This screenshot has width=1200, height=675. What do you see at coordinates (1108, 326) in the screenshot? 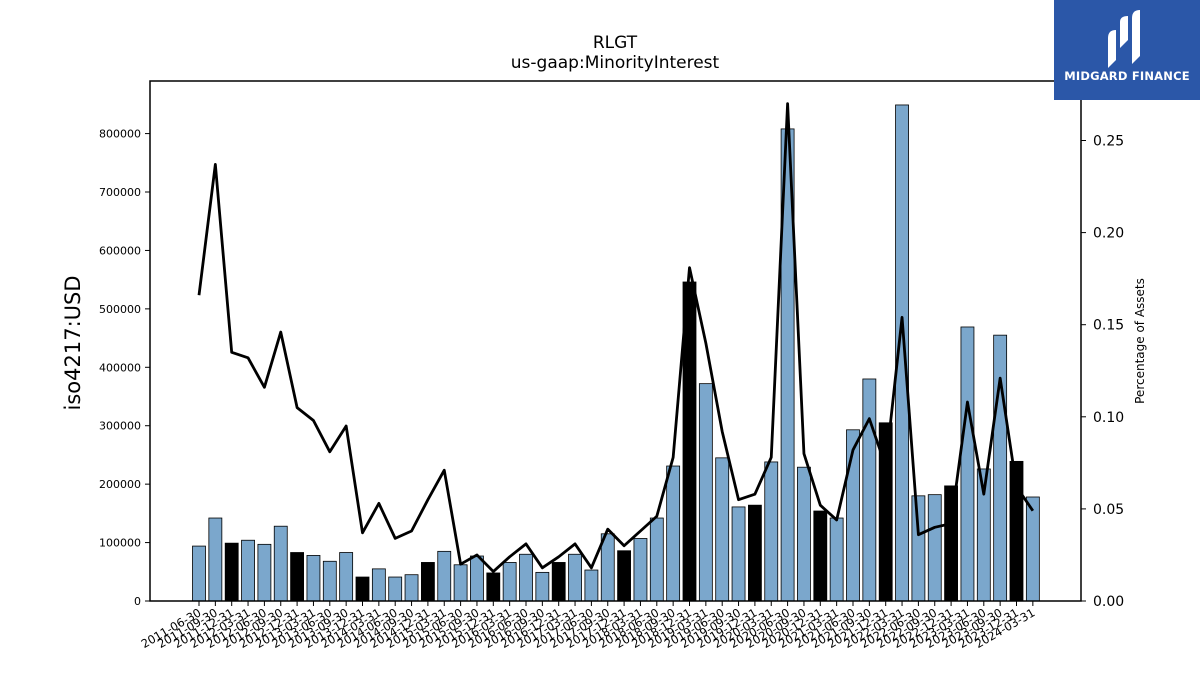
I see `y2-tick-label: 0.15` at bounding box center [1108, 326].